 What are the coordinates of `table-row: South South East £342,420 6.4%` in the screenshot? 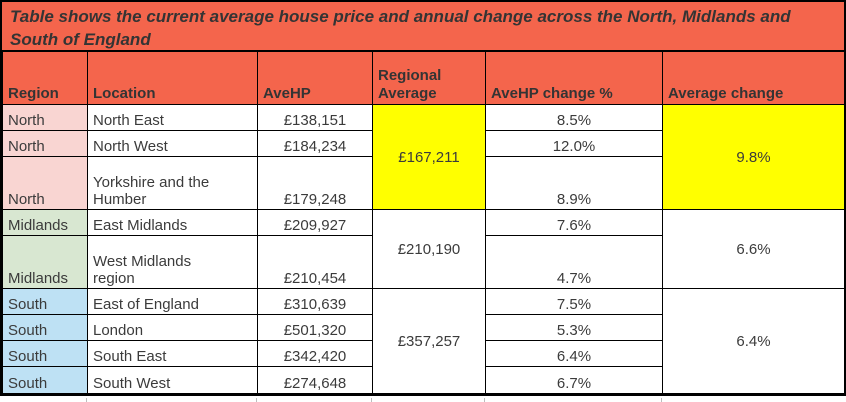 It's located at (423, 353).